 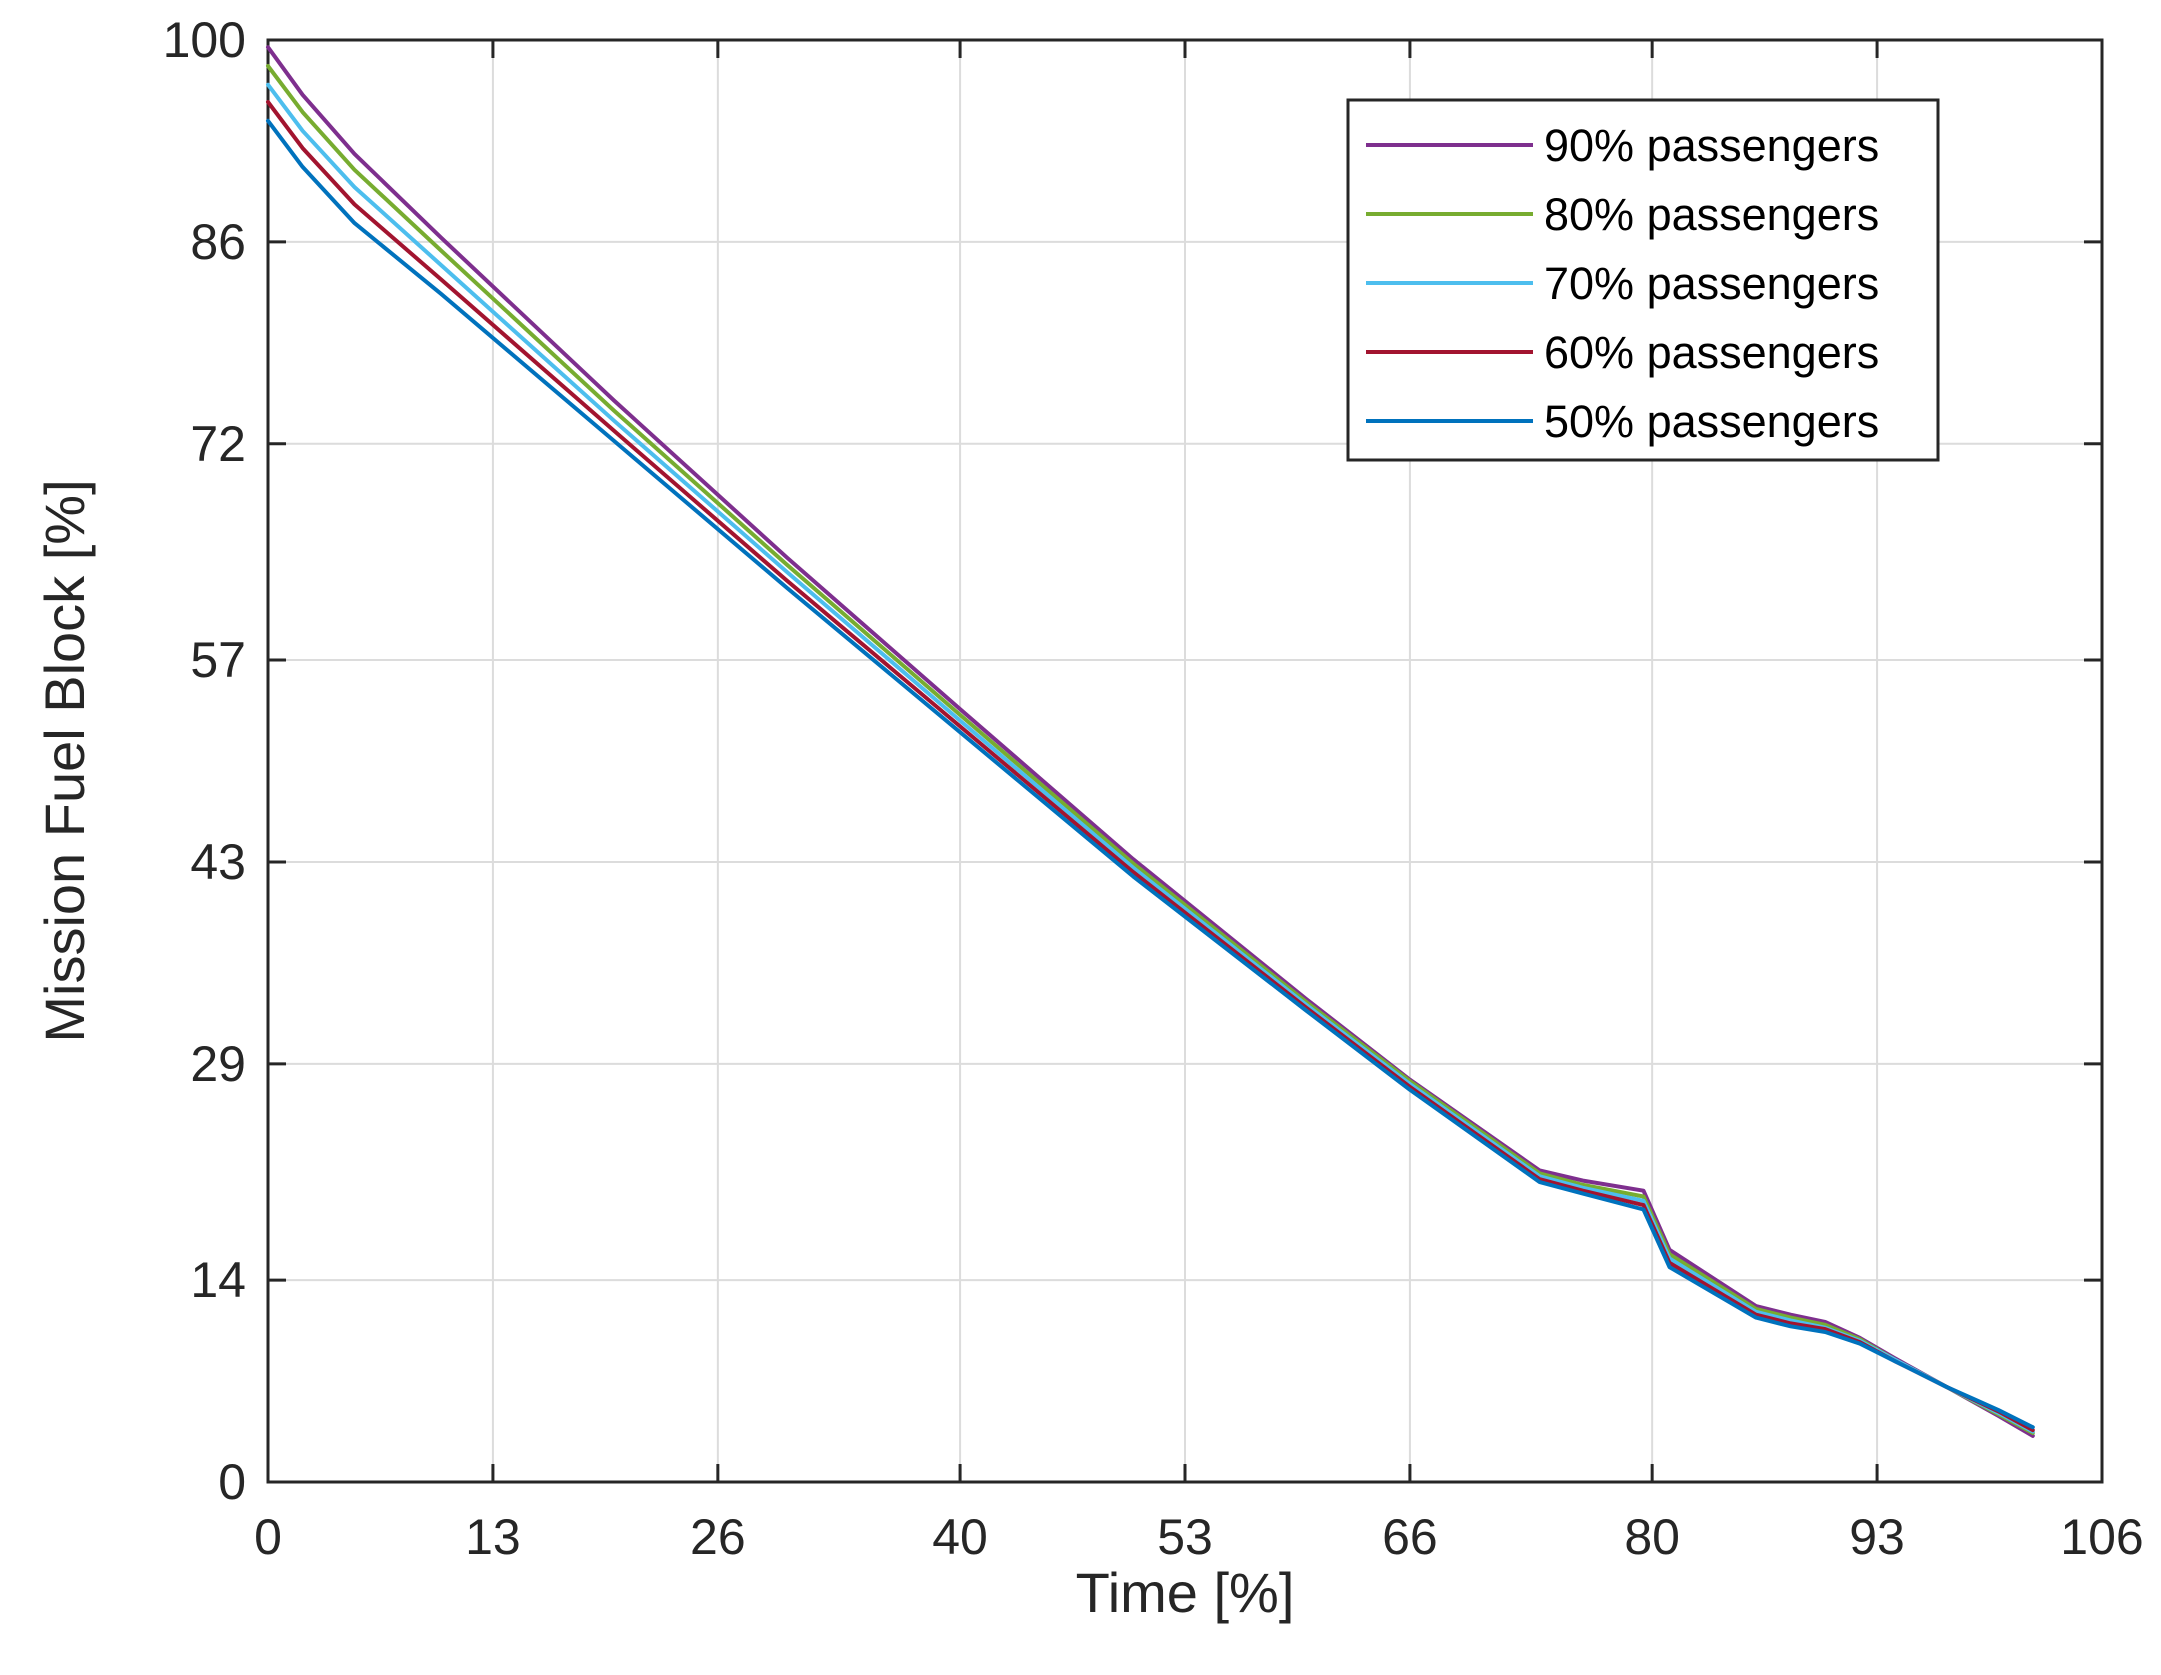 I want to click on y-tick-label: 86, so click(x=218, y=242).